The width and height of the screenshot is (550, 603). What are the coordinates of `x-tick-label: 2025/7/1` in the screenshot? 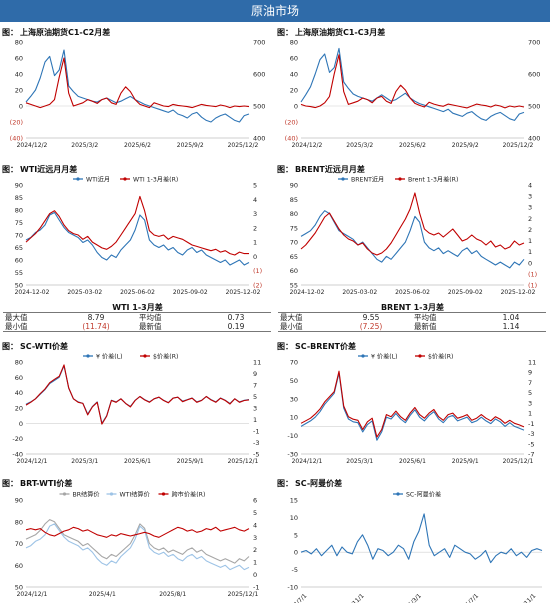 It's located at (468, 597).